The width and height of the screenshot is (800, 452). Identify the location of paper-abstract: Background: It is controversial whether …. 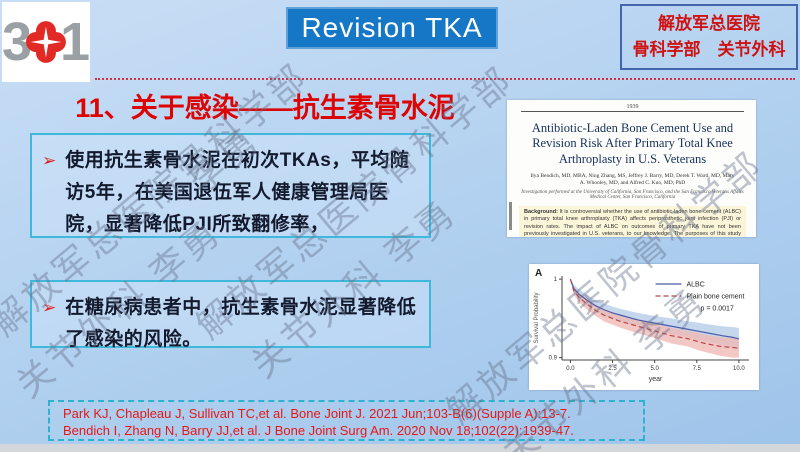
(632, 221).